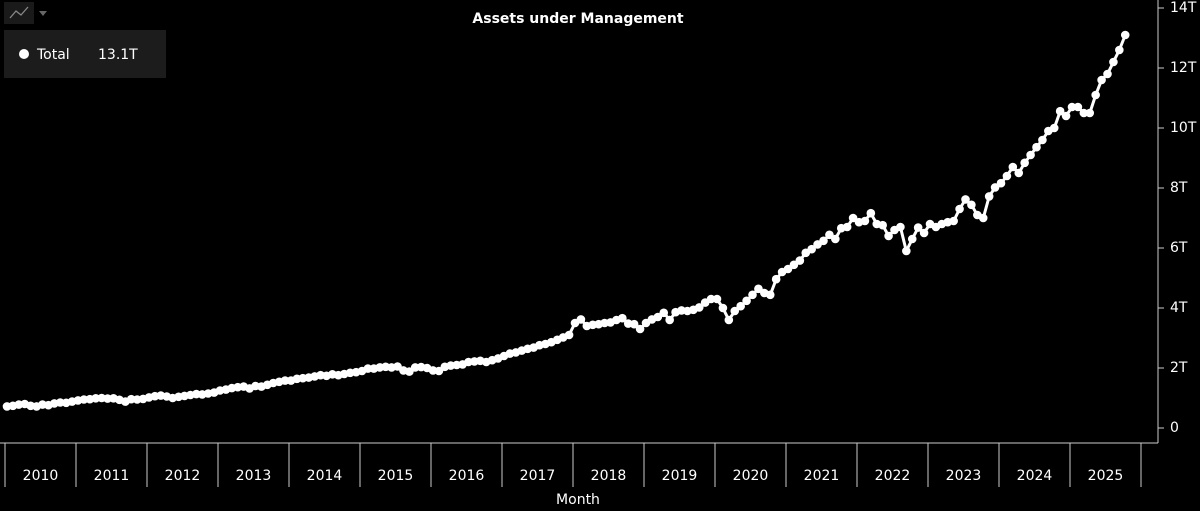 This screenshot has width=1200, height=511. What do you see at coordinates (680, 476) in the screenshot?
I see `x-tick-label: 2019` at bounding box center [680, 476].